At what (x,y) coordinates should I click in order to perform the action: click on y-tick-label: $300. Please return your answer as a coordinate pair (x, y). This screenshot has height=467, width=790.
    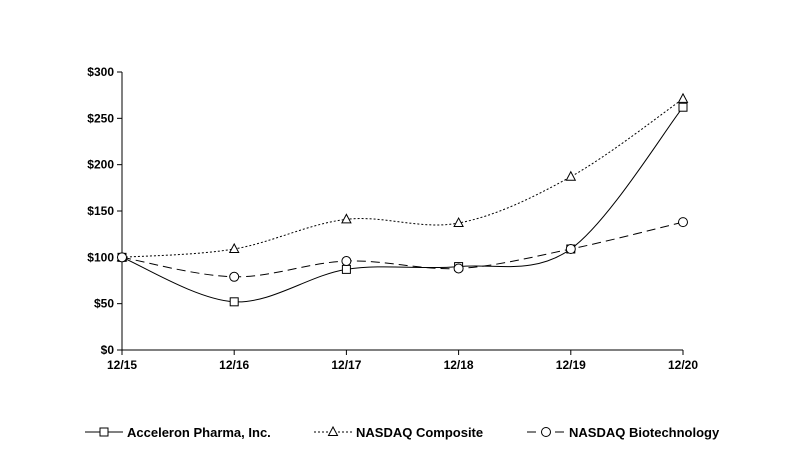
    Looking at the image, I should click on (100, 72).